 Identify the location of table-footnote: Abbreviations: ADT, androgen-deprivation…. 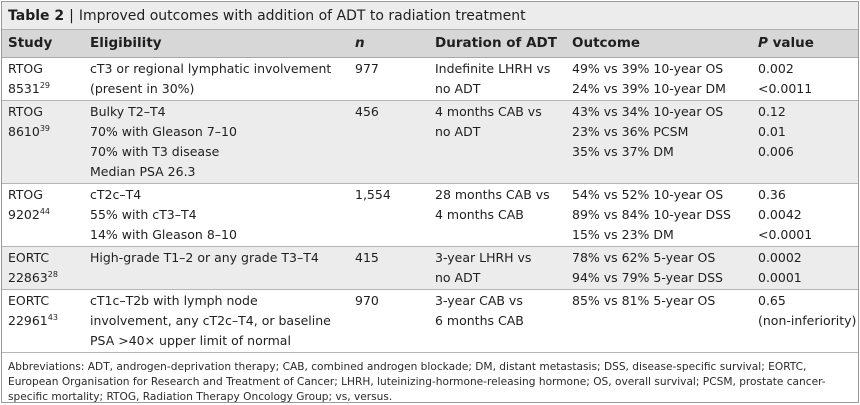
(417, 382).